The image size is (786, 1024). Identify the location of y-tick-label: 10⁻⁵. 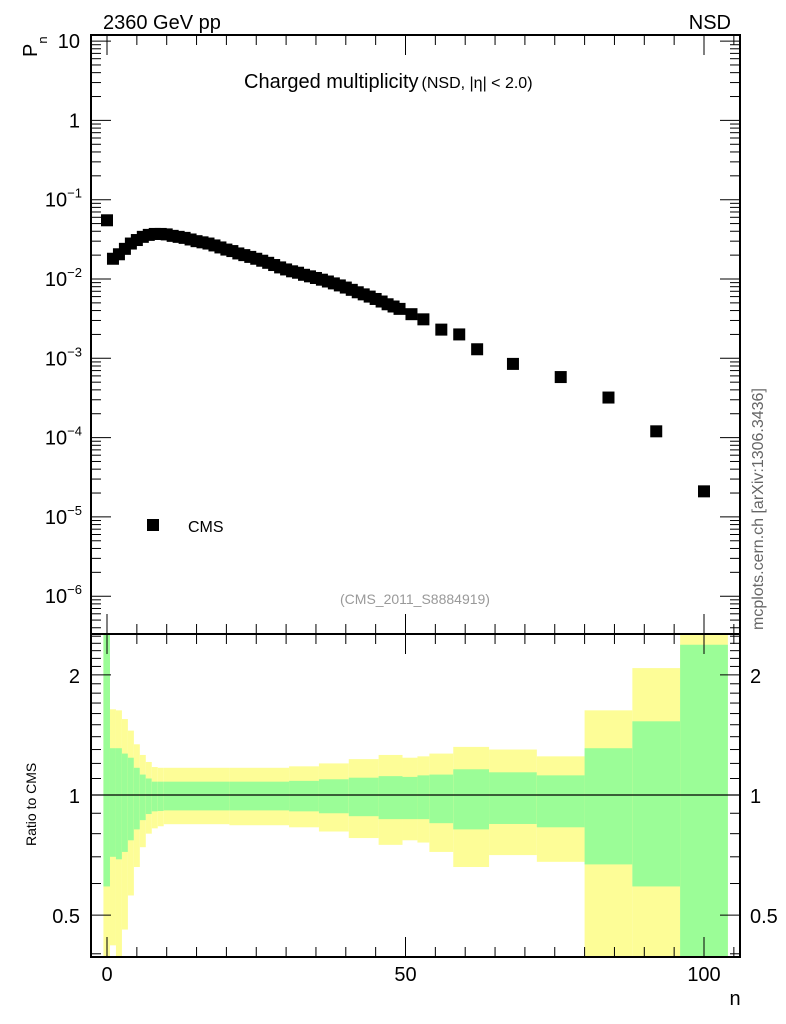
(63, 516).